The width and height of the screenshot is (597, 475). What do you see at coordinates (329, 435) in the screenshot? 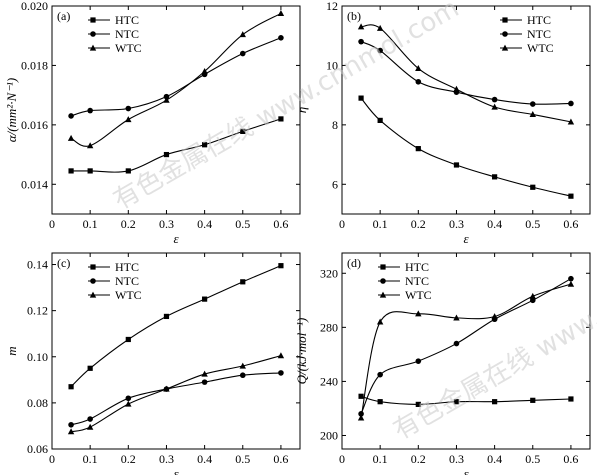
I see `y-tick-label: 200` at bounding box center [329, 435].